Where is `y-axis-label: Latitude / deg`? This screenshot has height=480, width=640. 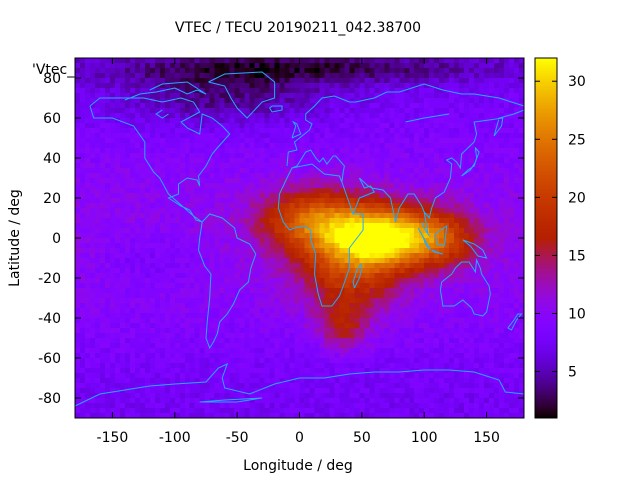 y-axis-label: Latitude / deg is located at coordinates (15, 238).